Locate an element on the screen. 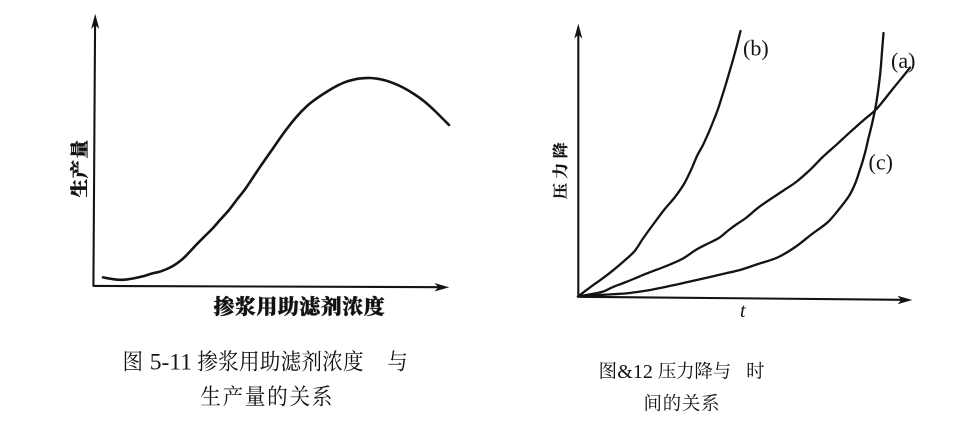 The image size is (961, 421). svg-text: &12 is located at coordinates (635, 372).